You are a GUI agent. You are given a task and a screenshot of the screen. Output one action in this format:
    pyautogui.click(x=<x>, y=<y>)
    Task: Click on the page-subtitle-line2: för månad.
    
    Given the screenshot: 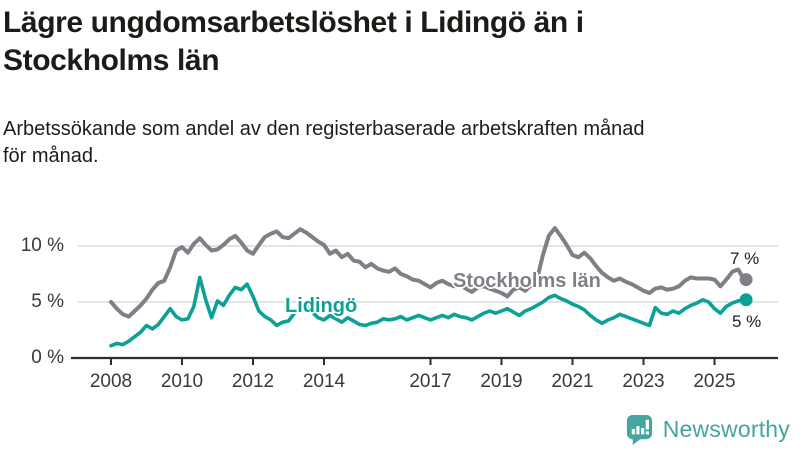 What is the action you would take?
    pyautogui.click(x=51, y=156)
    